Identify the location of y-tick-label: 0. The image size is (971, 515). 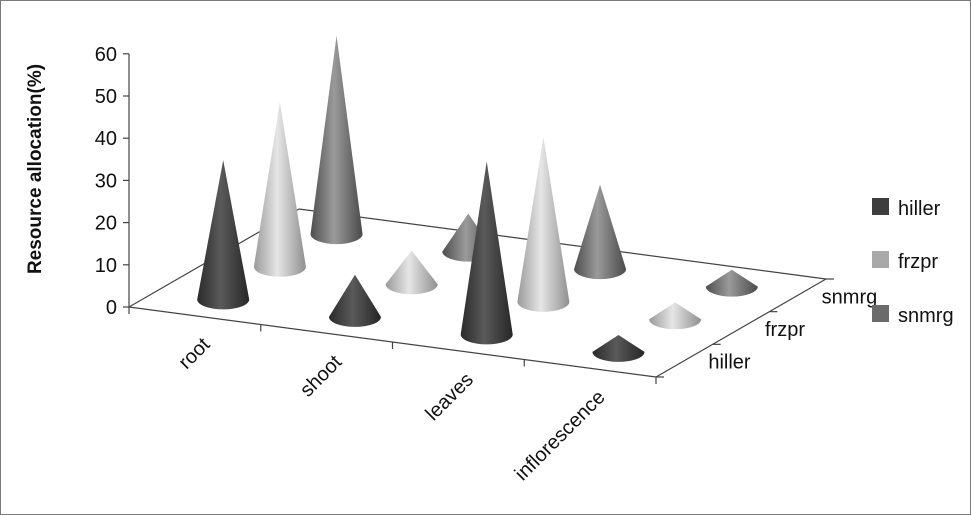
(111, 308).